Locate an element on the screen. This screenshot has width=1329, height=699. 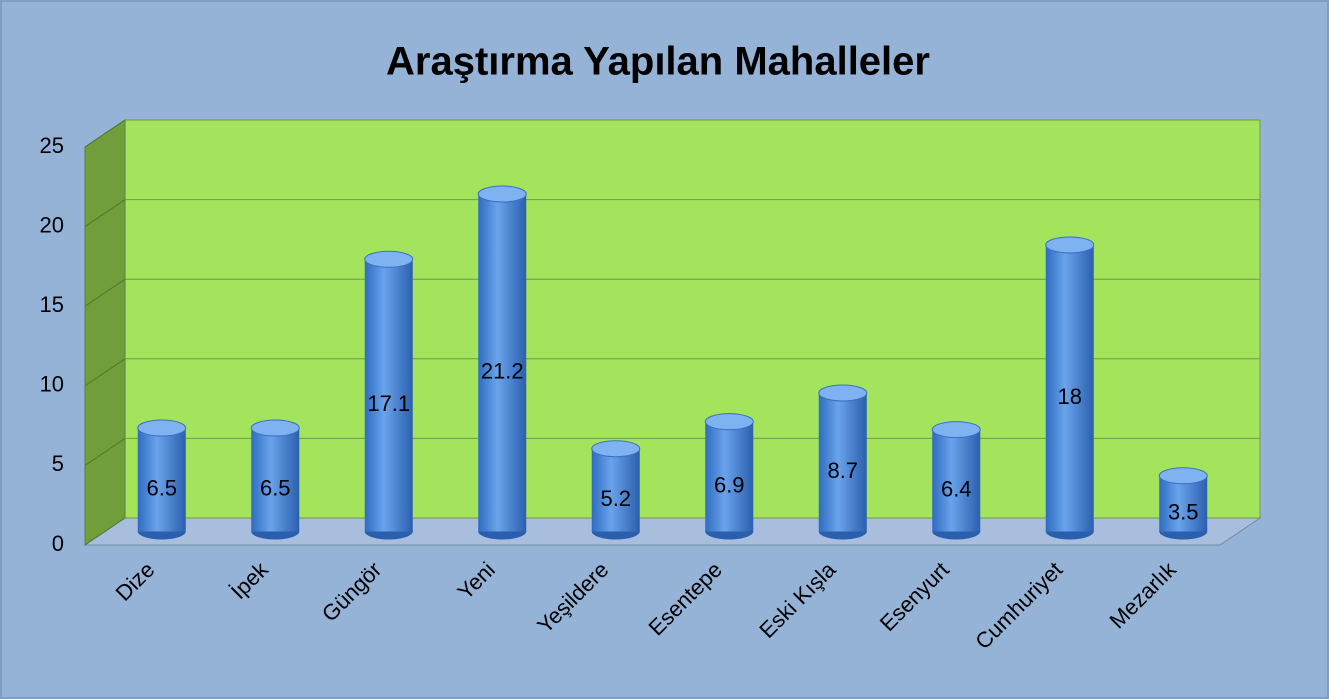
data-label: 17.1 is located at coordinates (388, 403).